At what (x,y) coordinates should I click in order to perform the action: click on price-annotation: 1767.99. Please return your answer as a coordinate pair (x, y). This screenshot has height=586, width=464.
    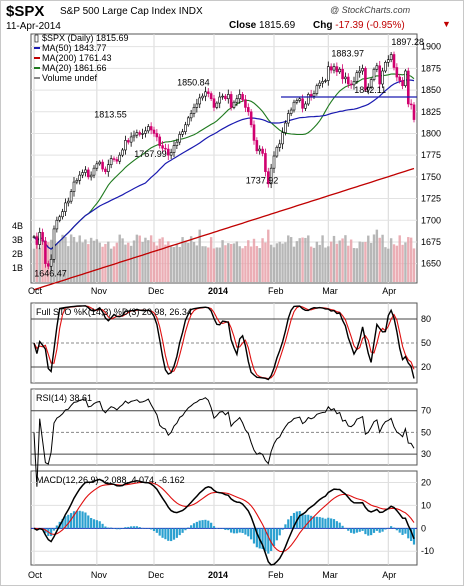
    Looking at the image, I should click on (150, 154).